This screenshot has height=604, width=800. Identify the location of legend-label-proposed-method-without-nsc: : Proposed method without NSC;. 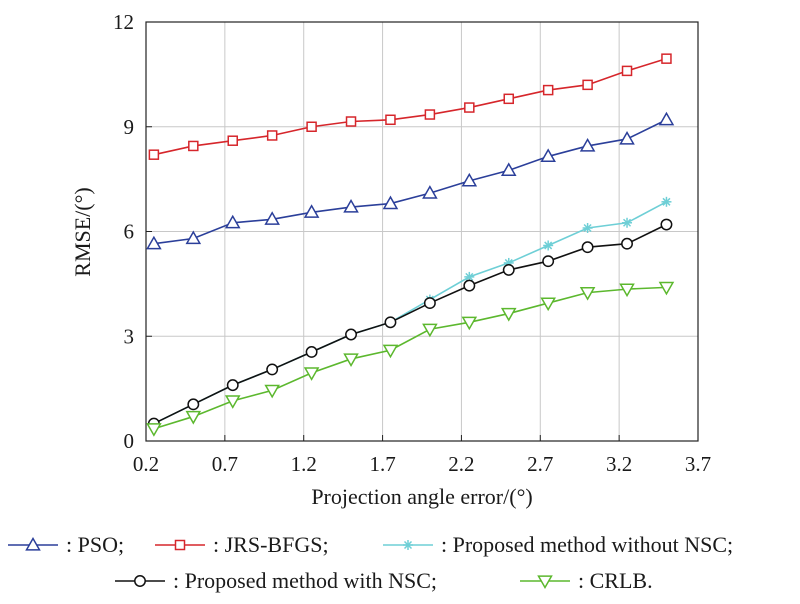
(587, 544).